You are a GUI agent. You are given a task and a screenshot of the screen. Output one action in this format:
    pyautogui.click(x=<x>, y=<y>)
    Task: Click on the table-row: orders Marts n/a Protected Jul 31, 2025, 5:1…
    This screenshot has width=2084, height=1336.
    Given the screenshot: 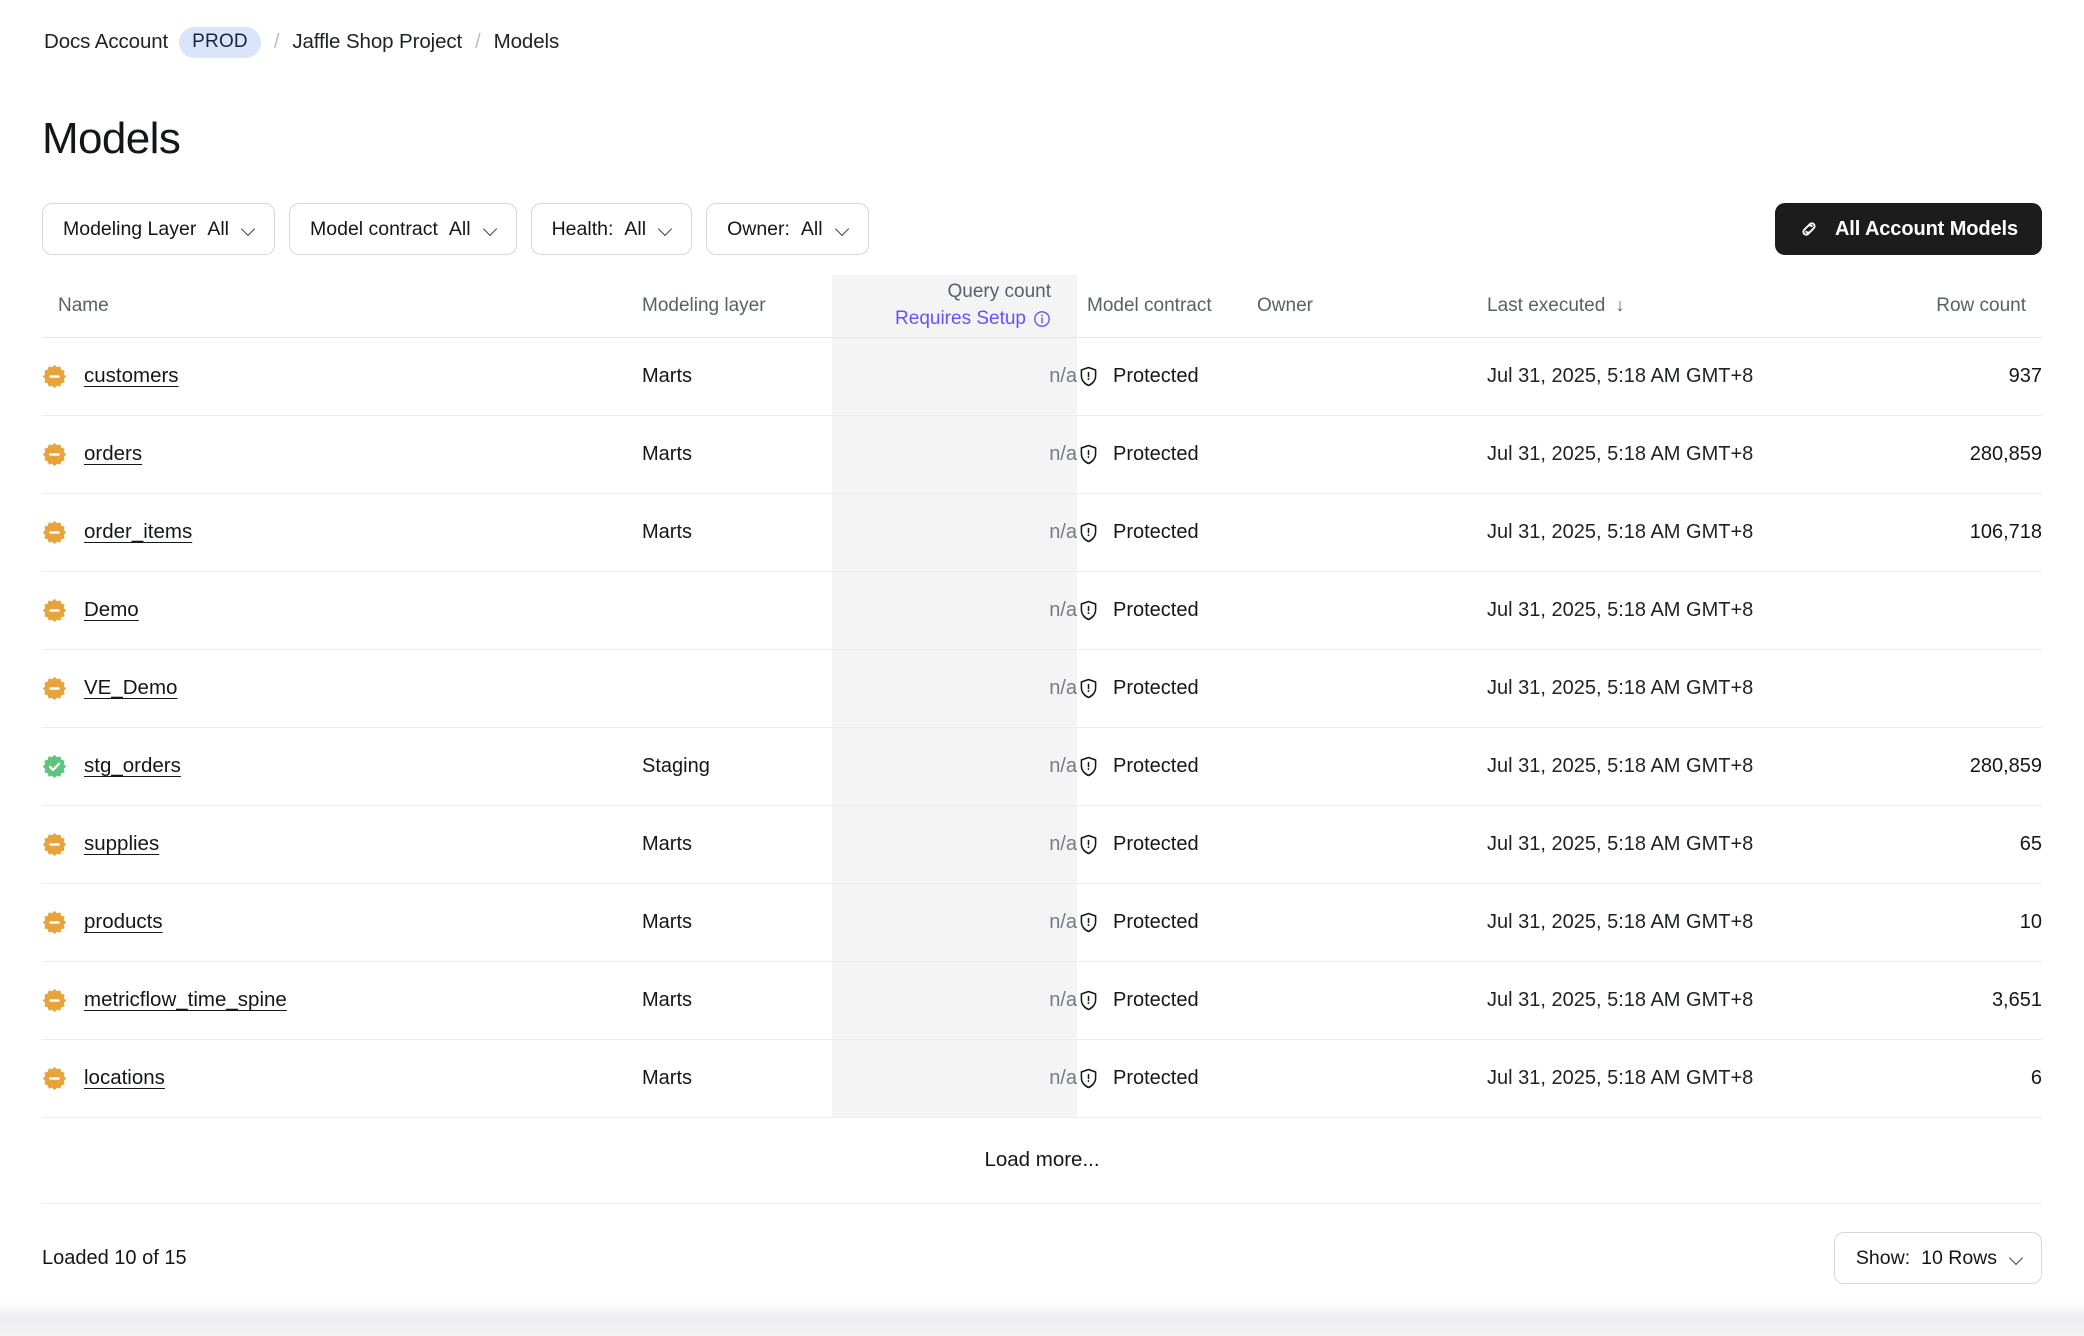 What is the action you would take?
    pyautogui.click(x=1042, y=454)
    